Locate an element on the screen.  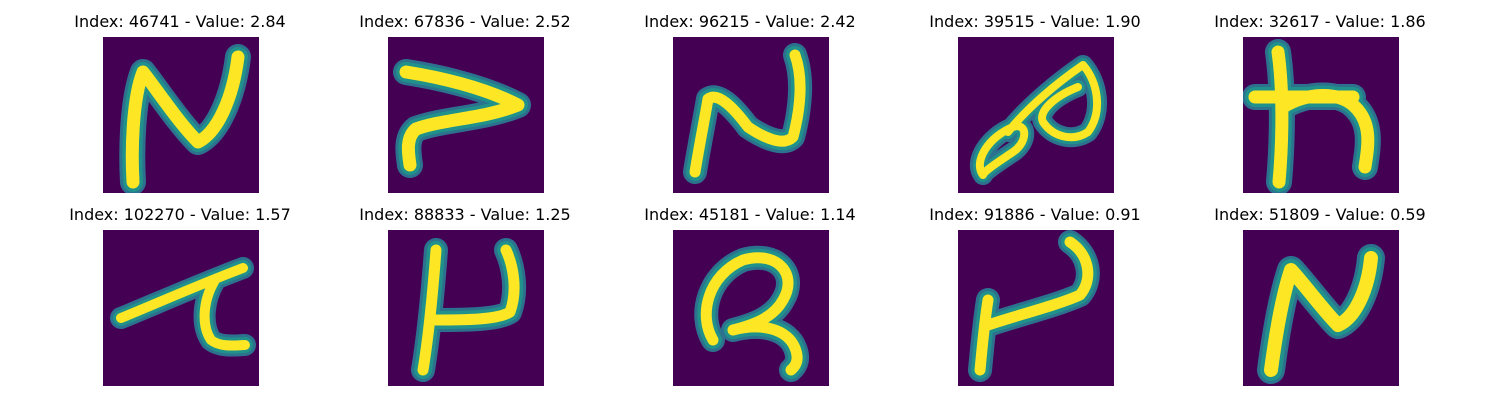
image-title: Index: 67836 - Value: 2.52 is located at coordinates (465, 21).